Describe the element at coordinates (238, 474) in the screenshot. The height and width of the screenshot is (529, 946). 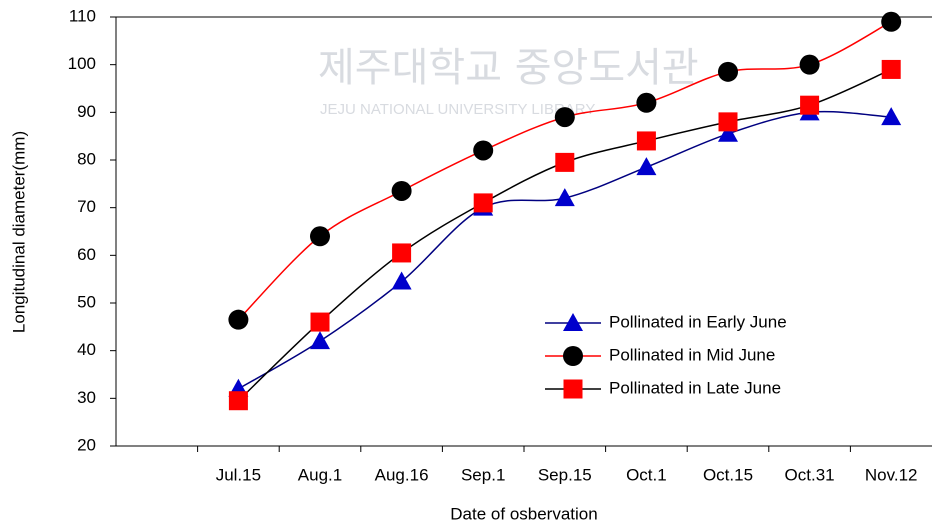
I see `x-tick-label: Jul.15` at that location.